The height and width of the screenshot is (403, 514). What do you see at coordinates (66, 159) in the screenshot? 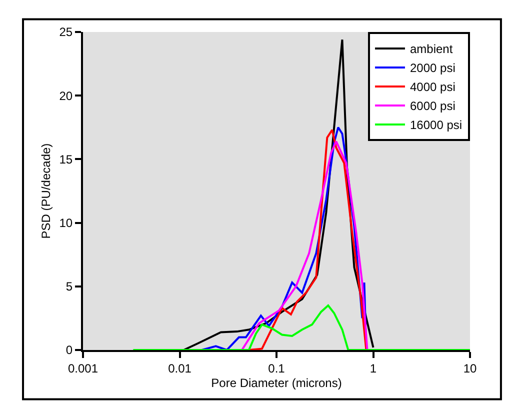
I see `y-tick-label: 15` at bounding box center [66, 159].